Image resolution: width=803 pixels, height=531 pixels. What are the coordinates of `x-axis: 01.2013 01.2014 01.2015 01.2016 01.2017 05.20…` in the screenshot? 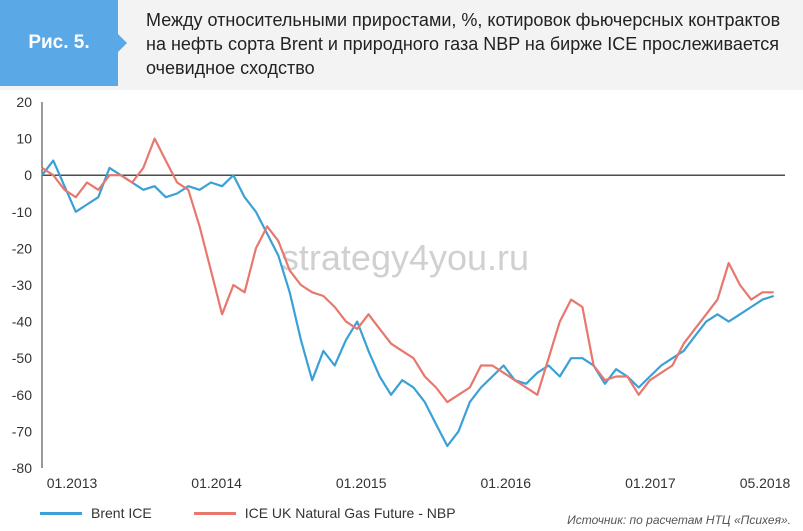 It's located at (419, 482).